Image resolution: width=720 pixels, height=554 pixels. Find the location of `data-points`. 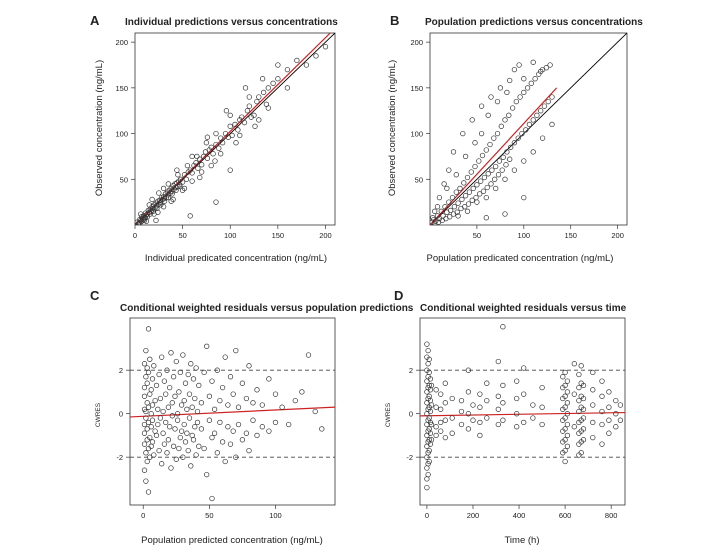

data-points is located at coordinates (233, 414).